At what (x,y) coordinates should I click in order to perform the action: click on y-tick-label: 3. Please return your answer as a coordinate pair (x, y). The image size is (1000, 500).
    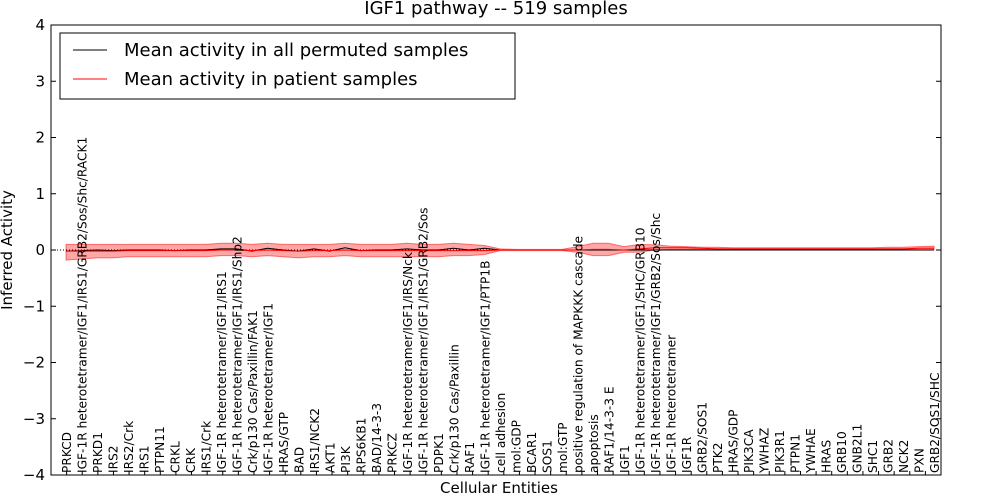
    Looking at the image, I should click on (40, 81).